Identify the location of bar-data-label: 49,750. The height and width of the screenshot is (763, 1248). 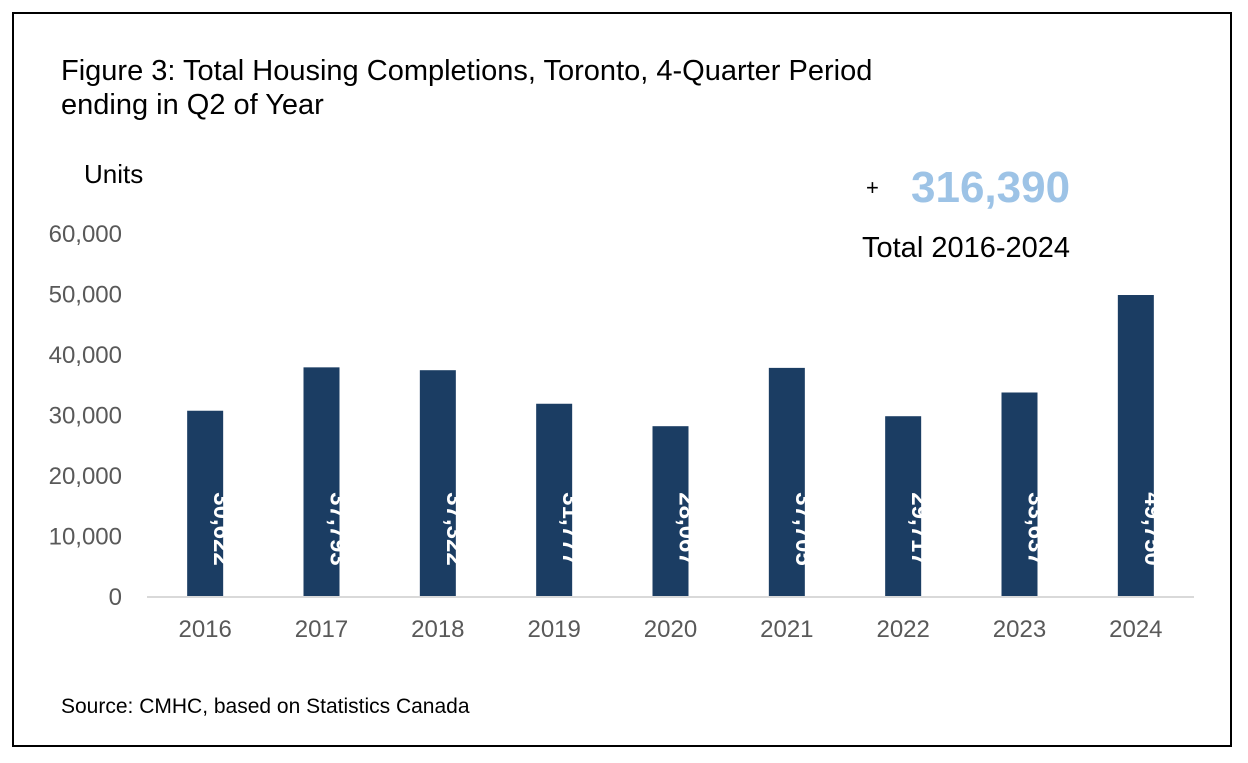
(1152, 528).